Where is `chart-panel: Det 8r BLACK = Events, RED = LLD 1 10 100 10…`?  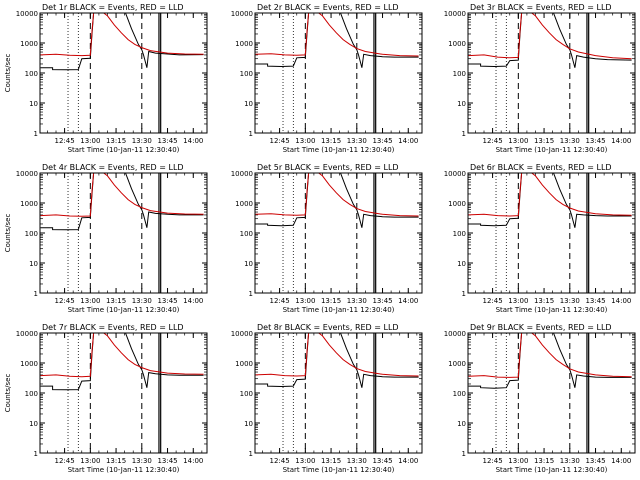
chart-panel: Det 8r BLACK = Events, RED = LLD 1 10 100 10… is located at coordinates (327, 398).